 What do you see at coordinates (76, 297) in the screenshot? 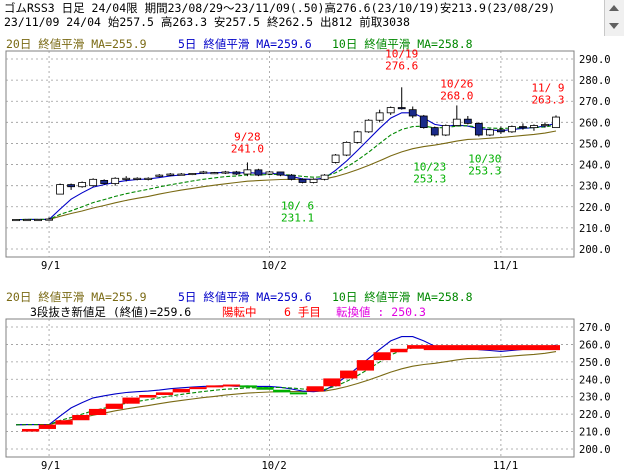
I see `legend-ma20-bottom: 20日 終値平滑 MA=255.9` at bounding box center [76, 297].